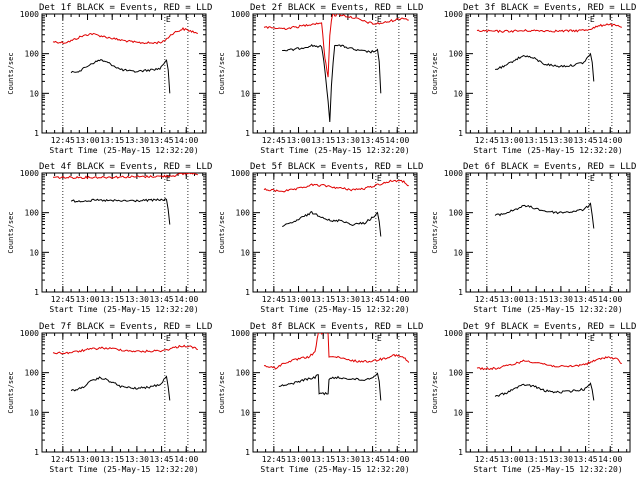  What do you see at coordinates (125, 8) in the screenshot?
I see `panel-title: Det 1f BLACK = Events, RED = LLD` at bounding box center [125, 8].